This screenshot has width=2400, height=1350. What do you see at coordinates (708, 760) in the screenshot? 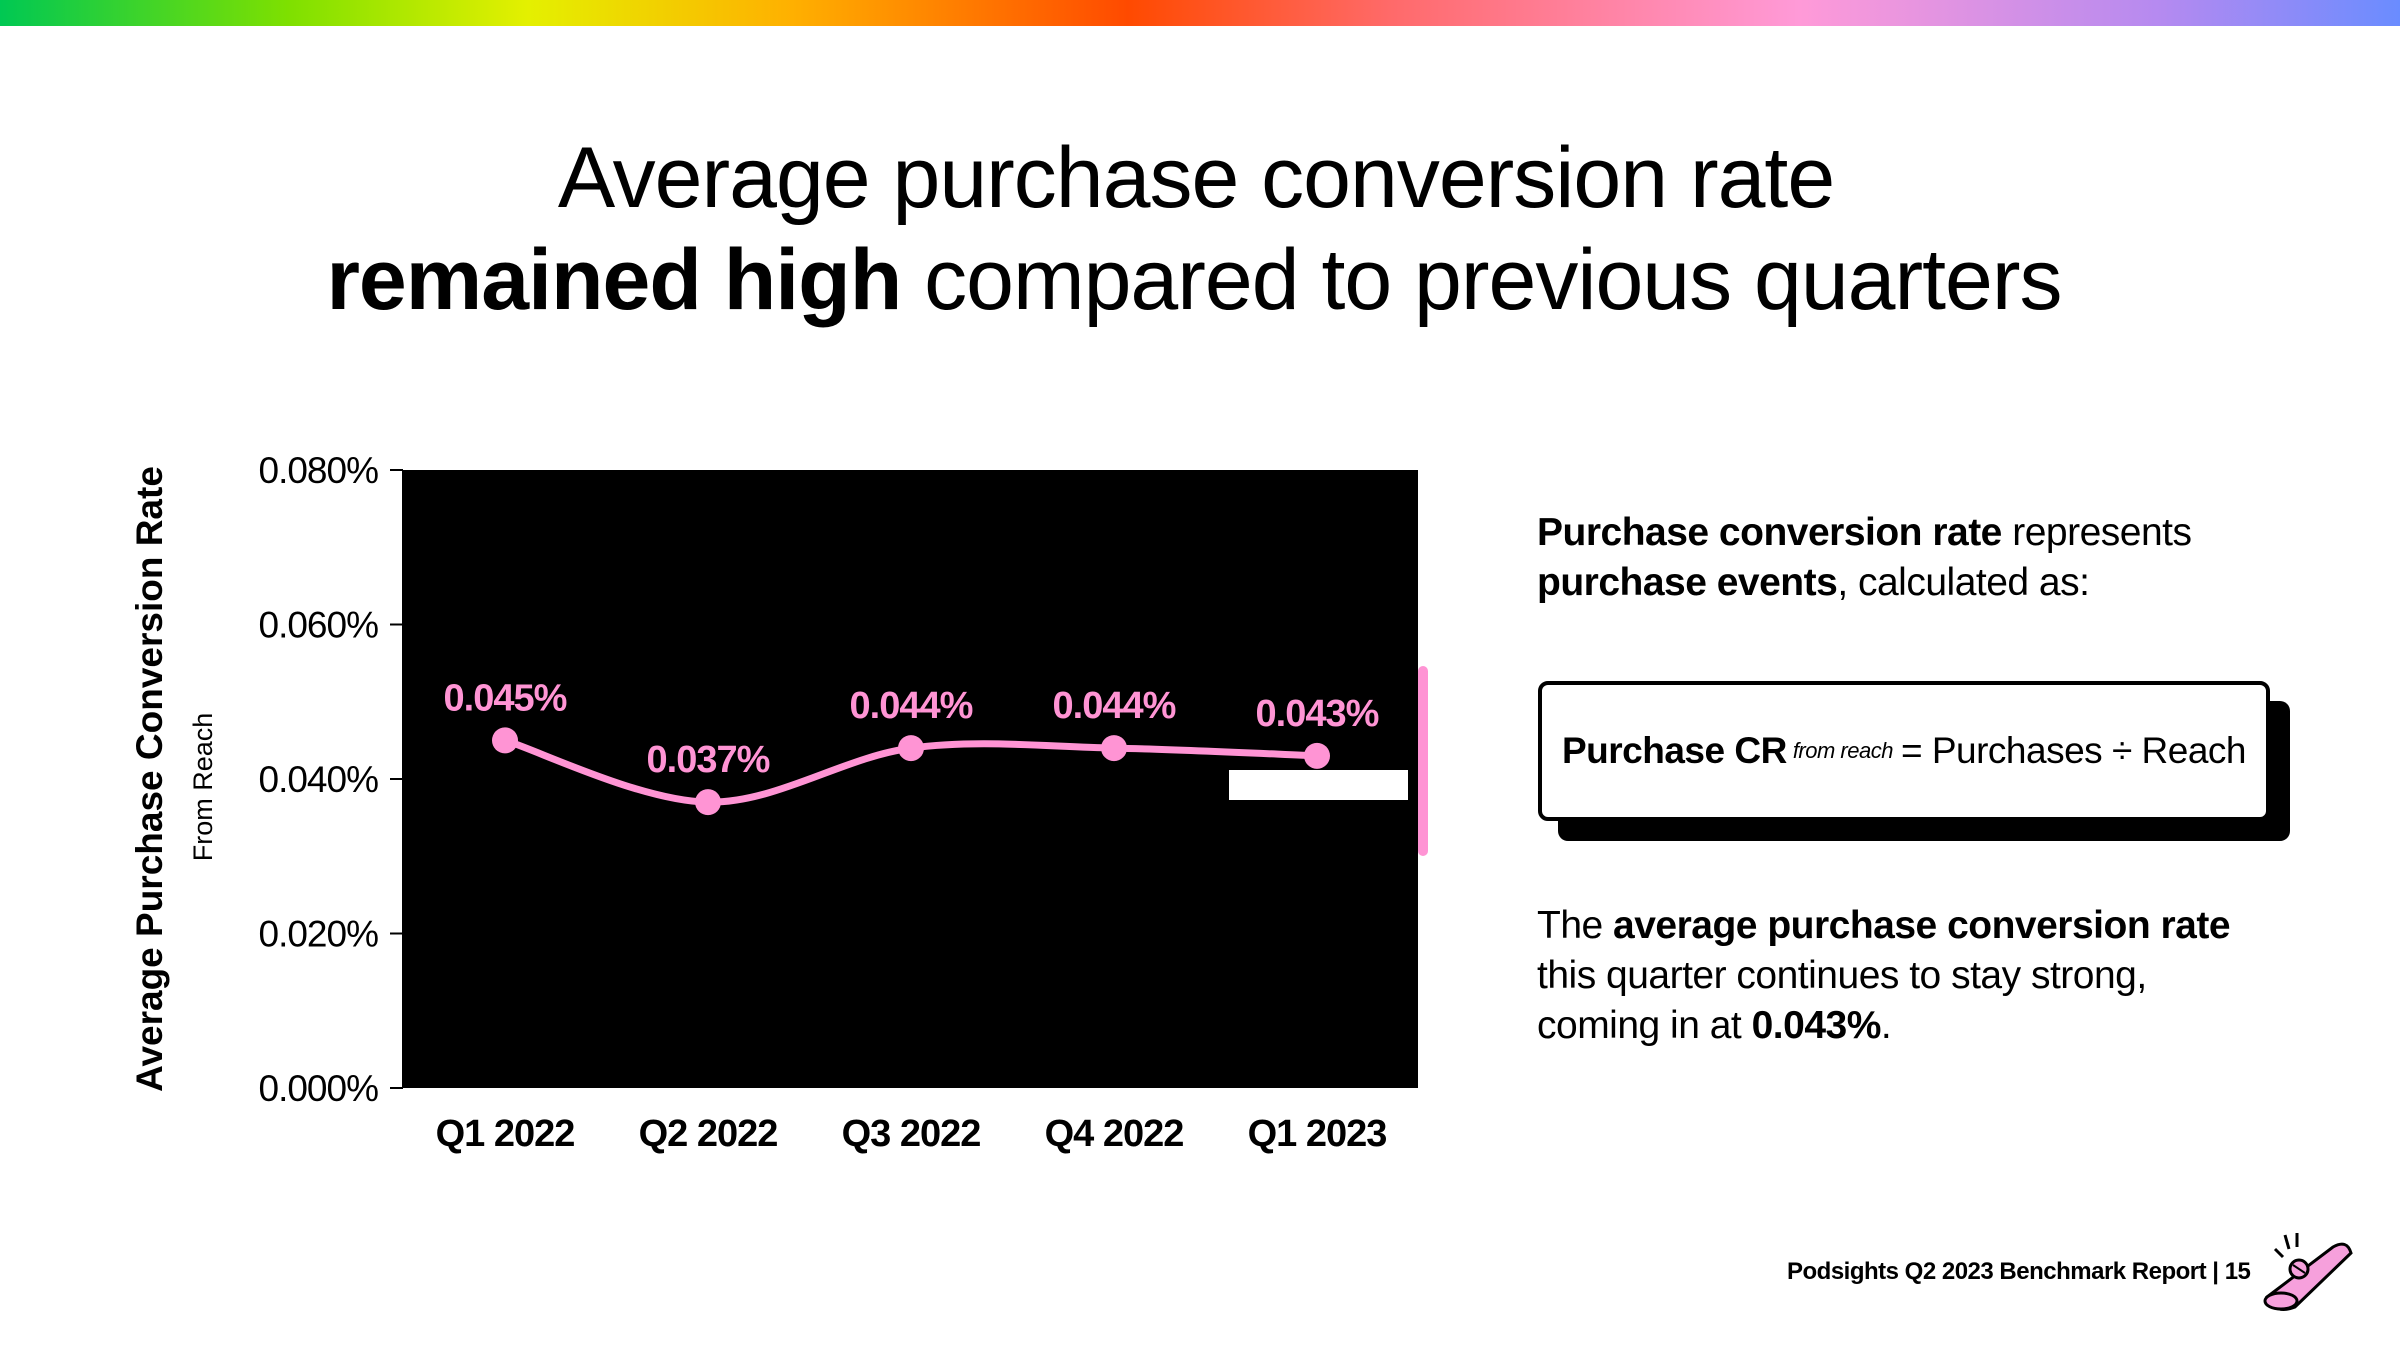
I see `data-label: 0.037%` at bounding box center [708, 760].